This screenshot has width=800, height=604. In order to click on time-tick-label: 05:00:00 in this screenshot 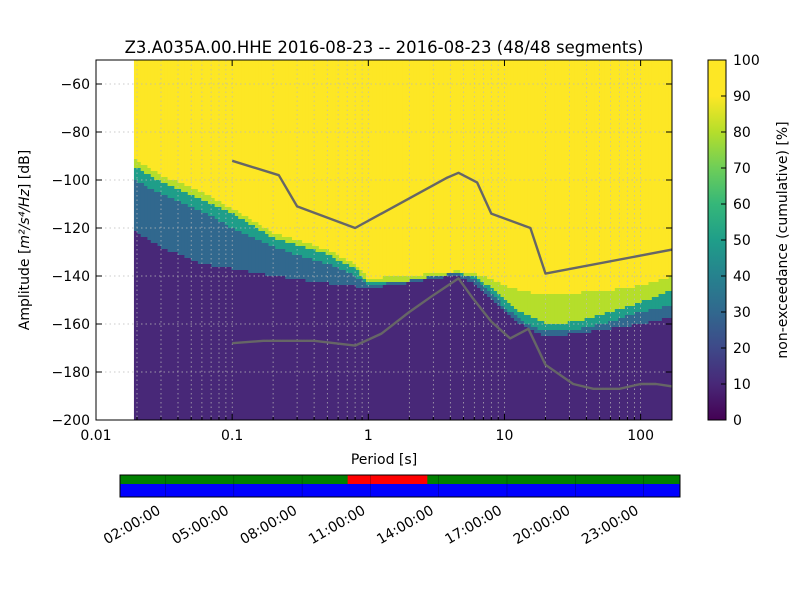, I will do `click(200, 525)`.